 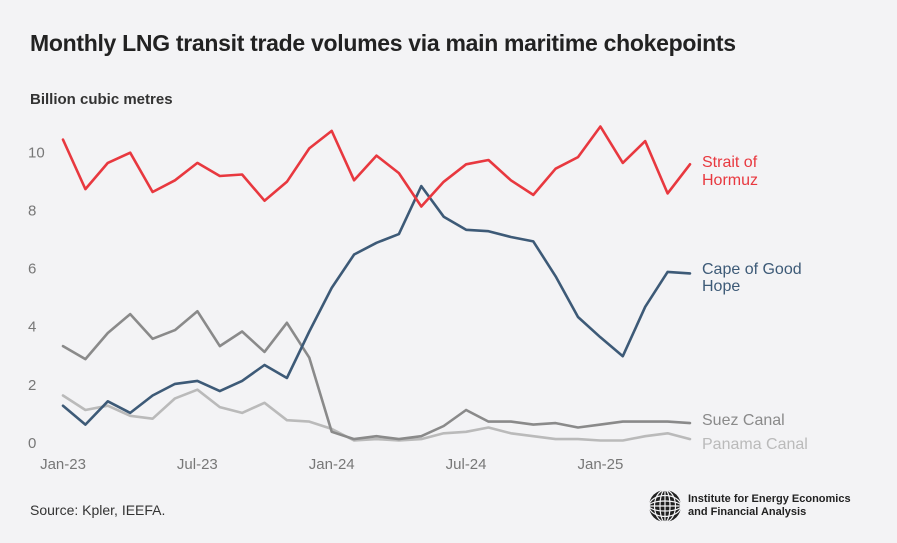 What do you see at coordinates (600, 464) in the screenshot?
I see `x-tick-label: Jan-25` at bounding box center [600, 464].